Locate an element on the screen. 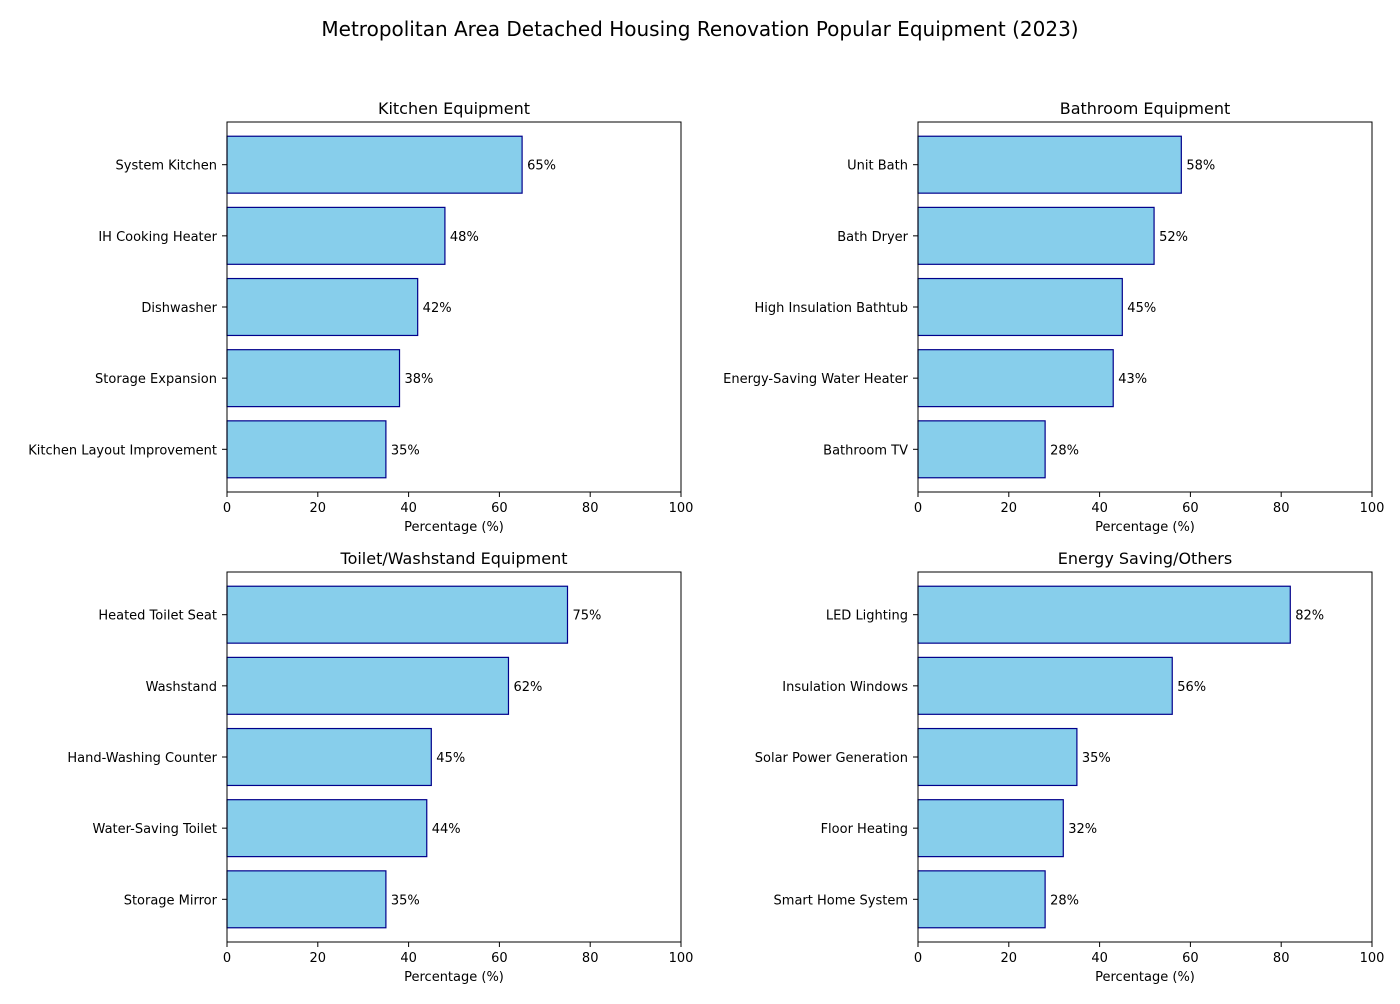 Image resolution: width=1400 pixels, height=1004 pixels. y-tick-label: Bath Dryer is located at coordinates (872, 237).